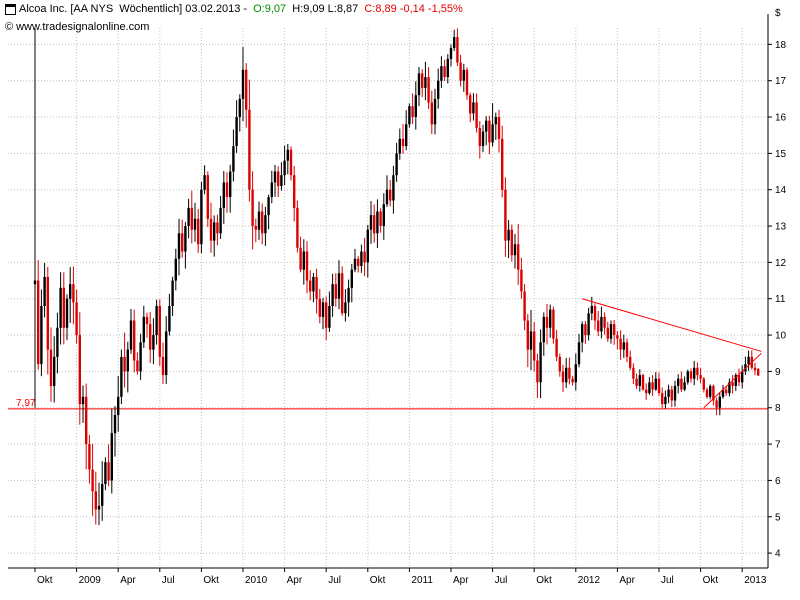 Image resolution: width=800 pixels, height=600 pixels. Describe the element at coordinates (778, 408) in the screenshot. I see `y-tick-label: 8` at that location.